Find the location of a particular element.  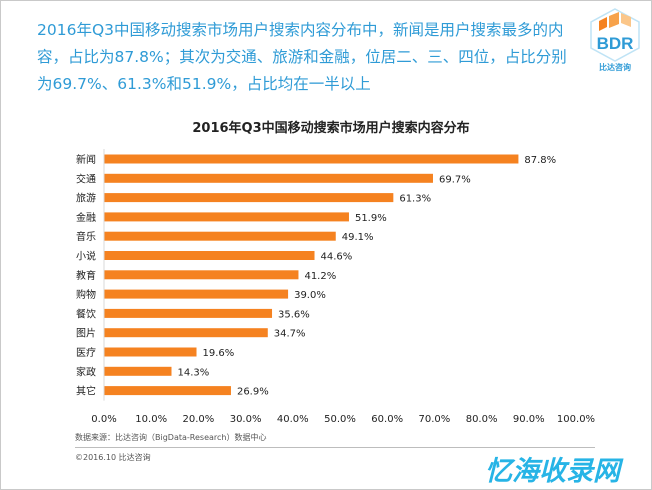

x-tick-label: 40.0% is located at coordinates (293, 419).